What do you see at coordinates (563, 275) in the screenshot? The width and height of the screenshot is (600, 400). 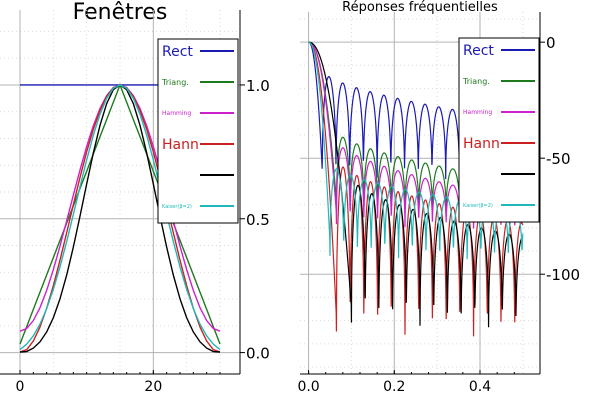 I see `y-tick-label: -100` at bounding box center [563, 275].